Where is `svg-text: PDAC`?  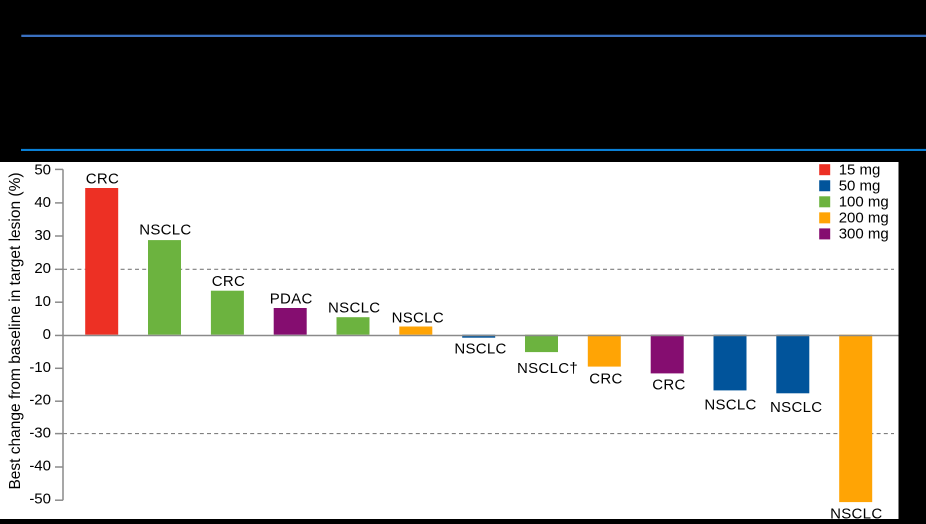 svg-text: PDAC is located at coordinates (291, 298).